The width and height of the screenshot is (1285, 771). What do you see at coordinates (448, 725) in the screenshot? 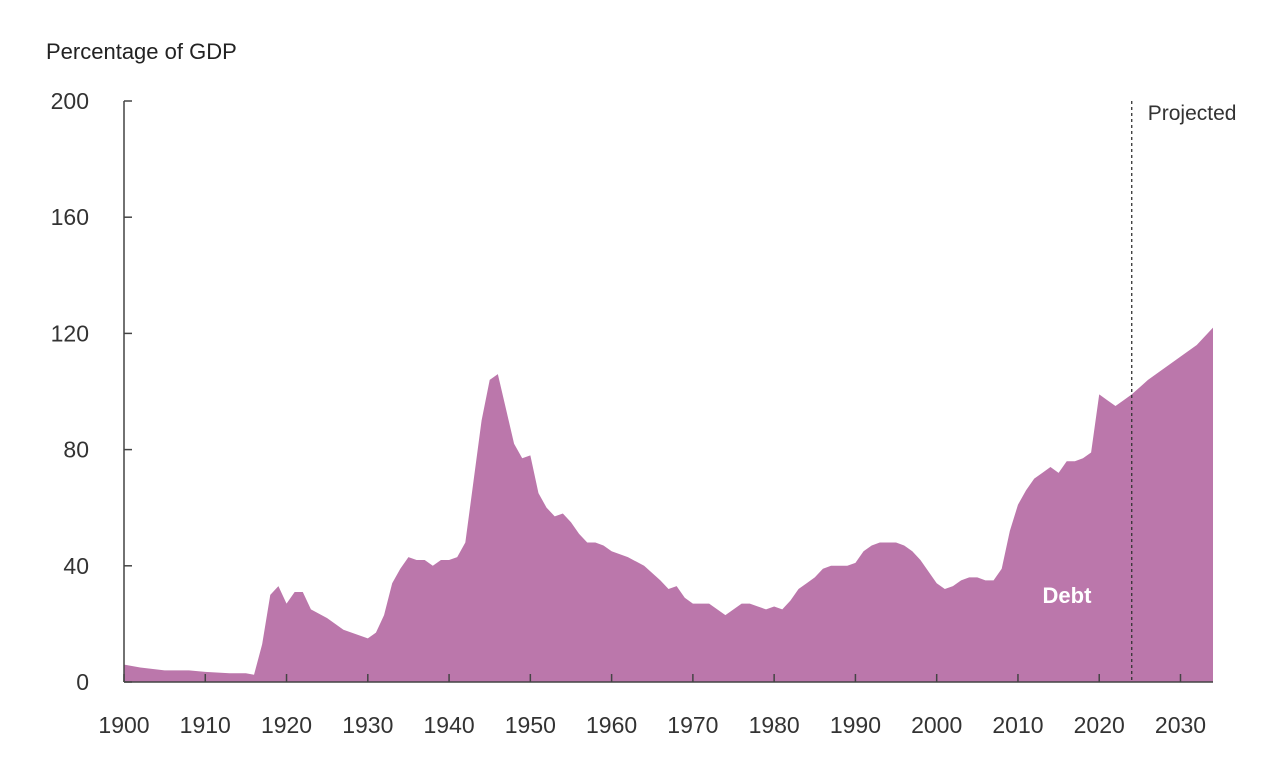
I see `x-tick-label: 1940` at bounding box center [448, 725].